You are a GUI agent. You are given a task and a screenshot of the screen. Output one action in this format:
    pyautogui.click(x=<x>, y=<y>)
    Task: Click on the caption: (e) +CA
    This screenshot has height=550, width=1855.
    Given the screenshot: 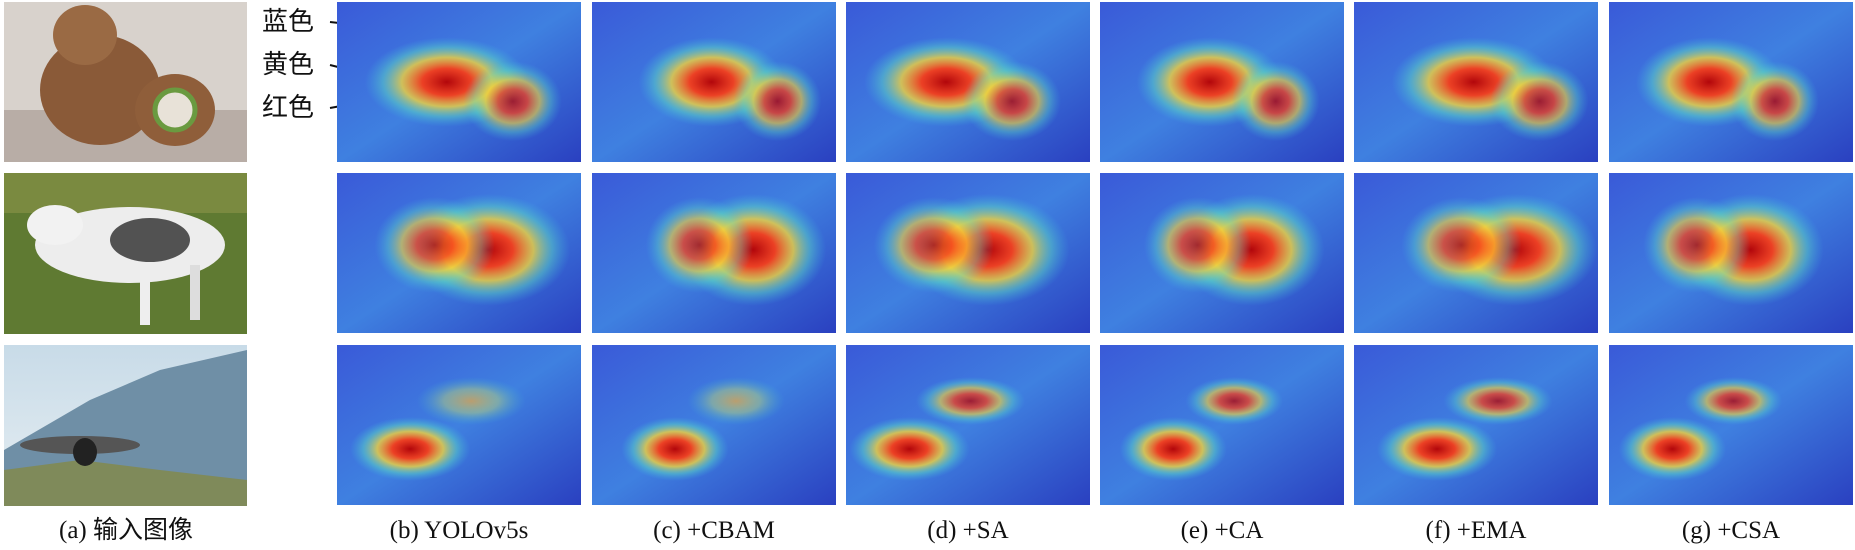 What is the action you would take?
    pyautogui.click(x=1222, y=530)
    